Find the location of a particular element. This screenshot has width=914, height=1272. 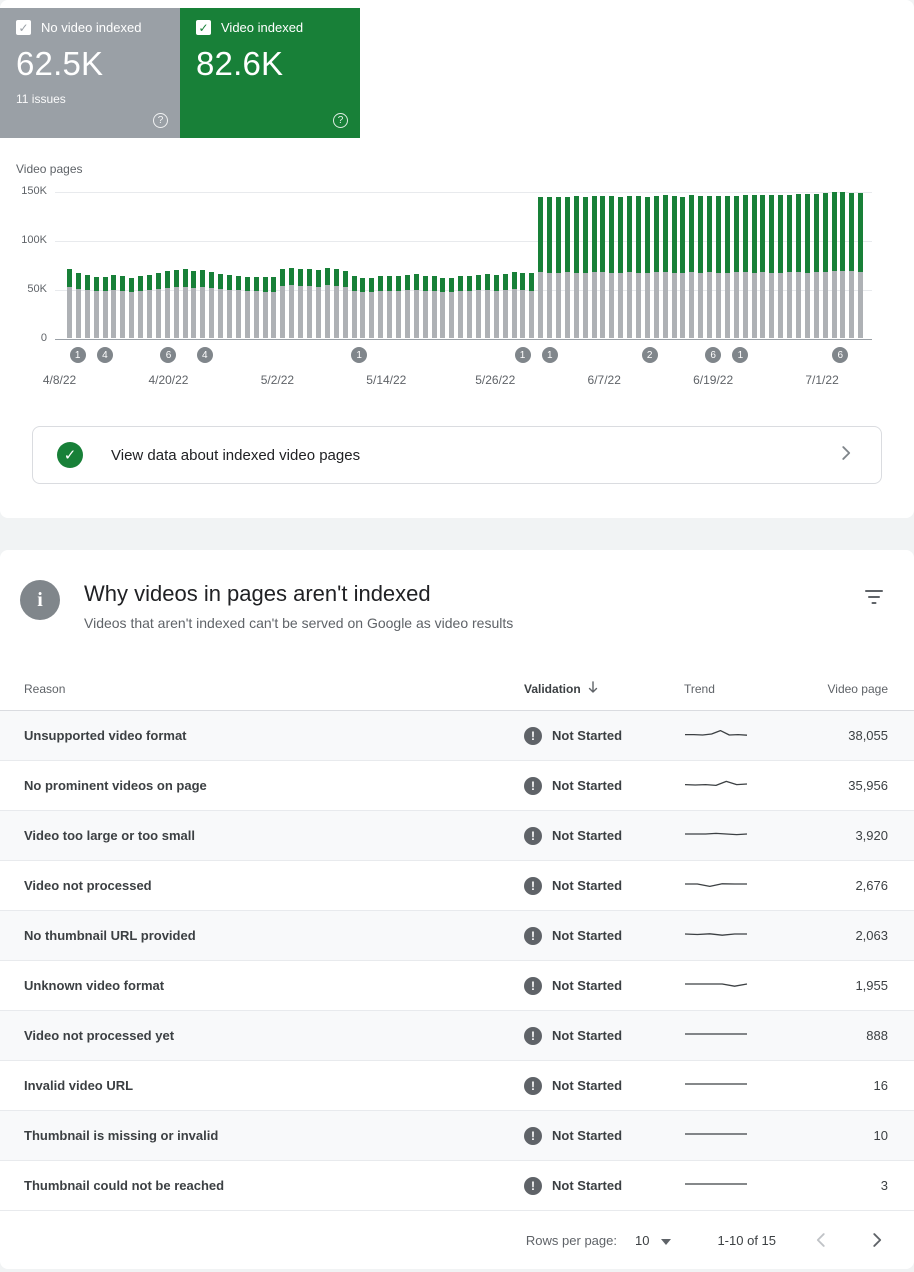

stat-card-video-indexed: ✓ Video indexed 82.6K ? is located at coordinates (270, 73).